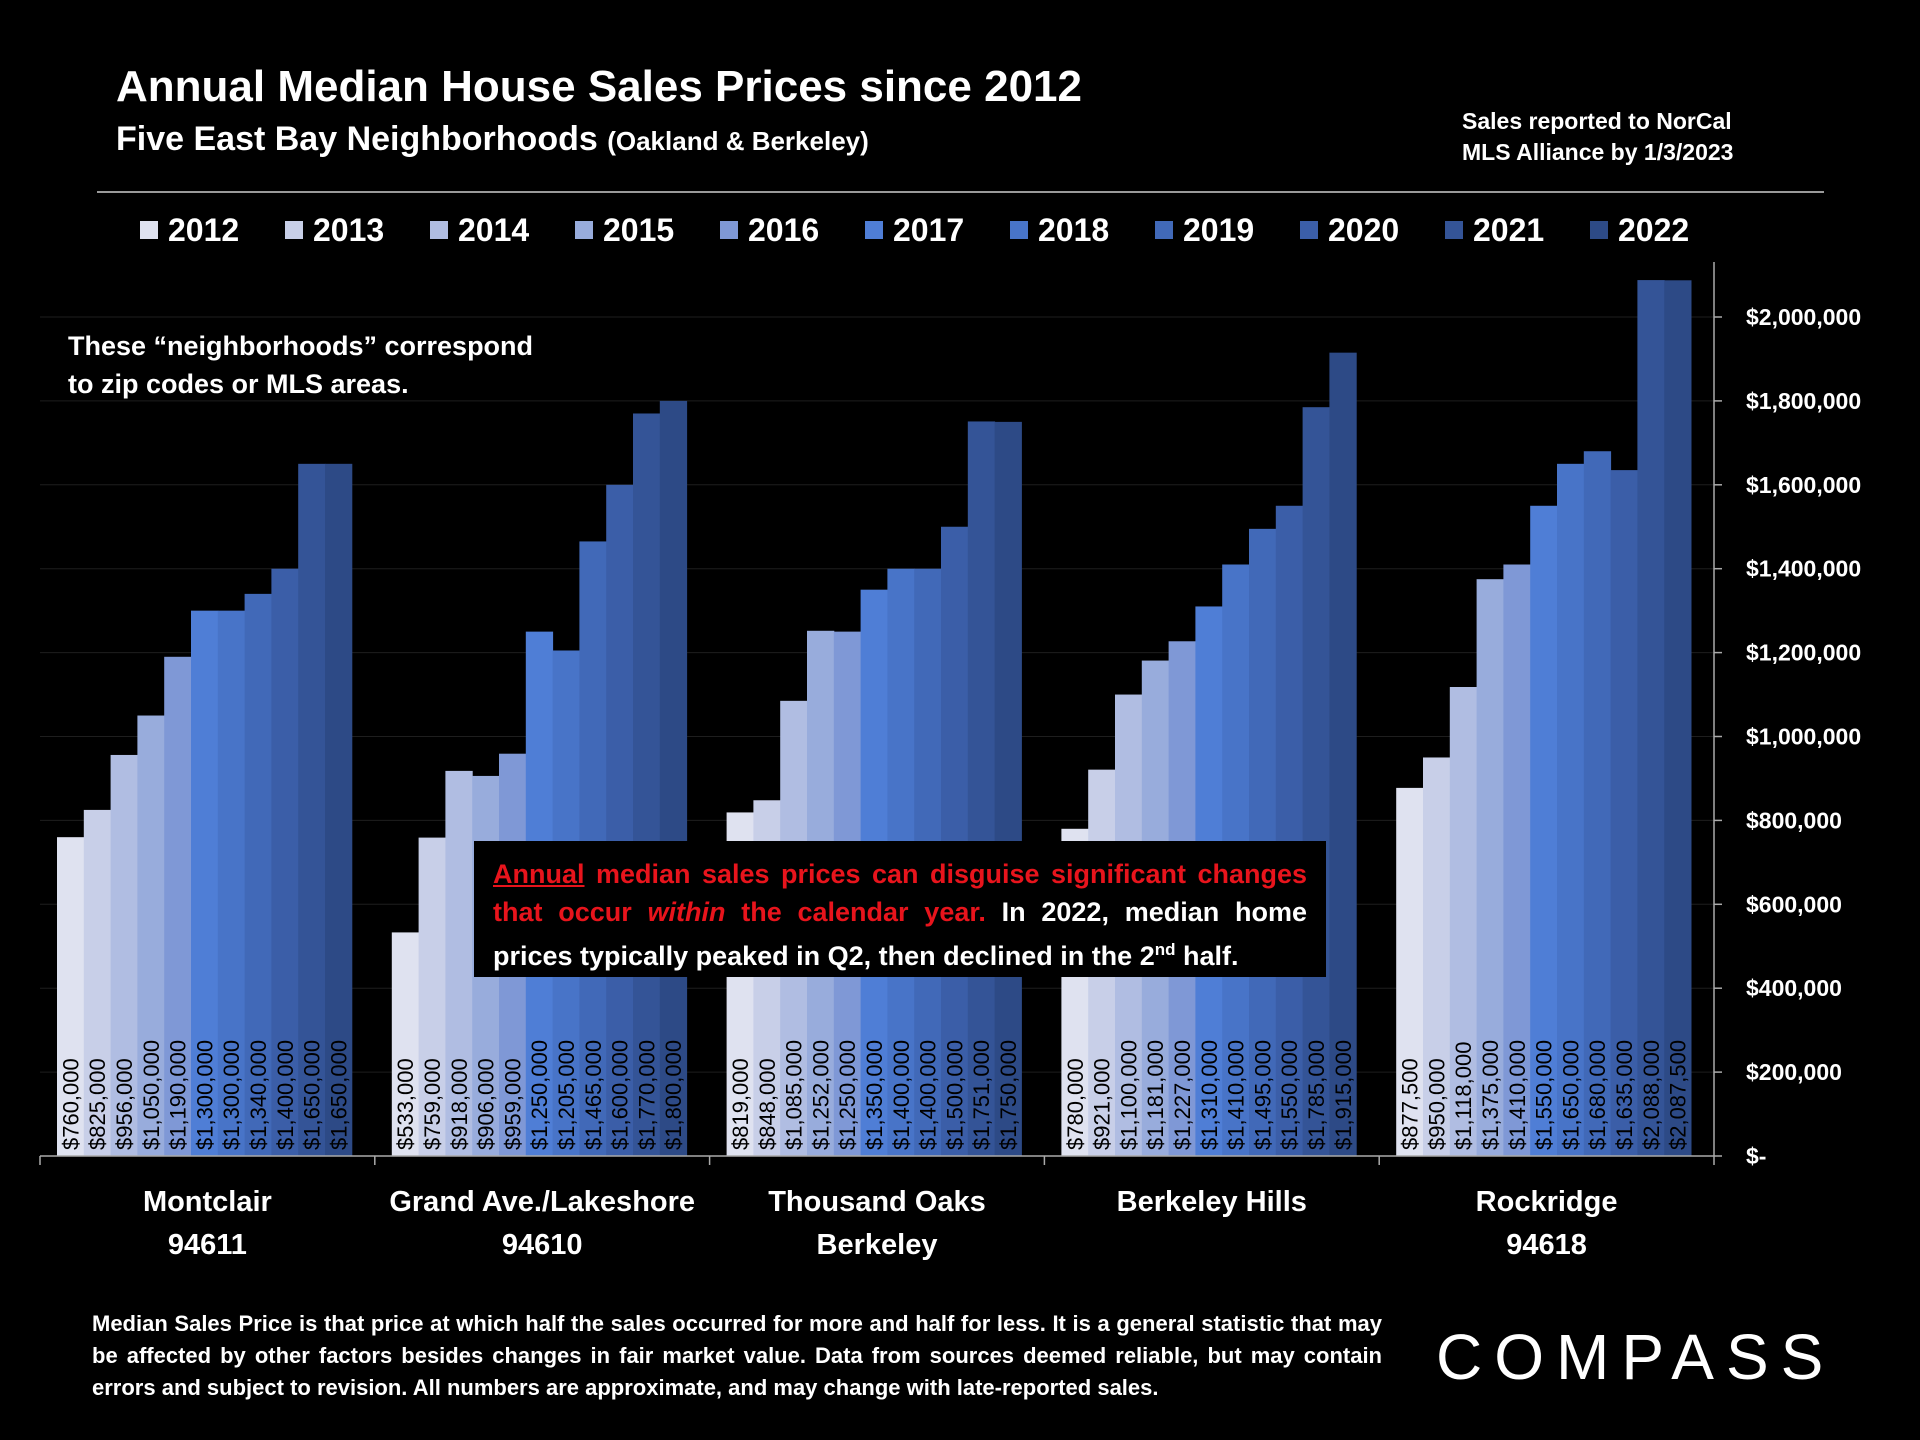  I want to click on data-label: $760,000, so click(70, 1104).